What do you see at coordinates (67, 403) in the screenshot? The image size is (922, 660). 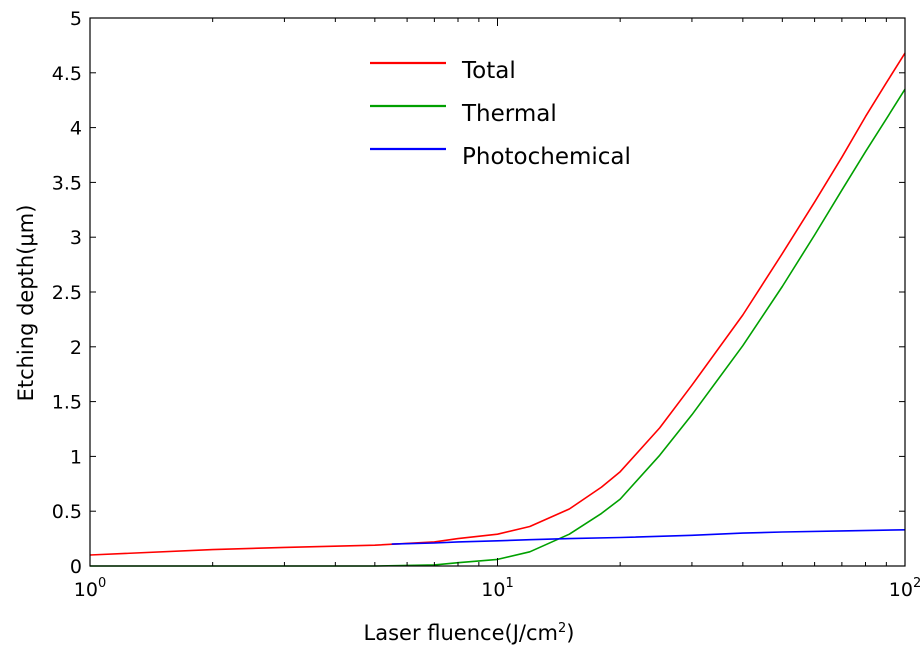 I see `y-tick-label: 1.5` at bounding box center [67, 403].